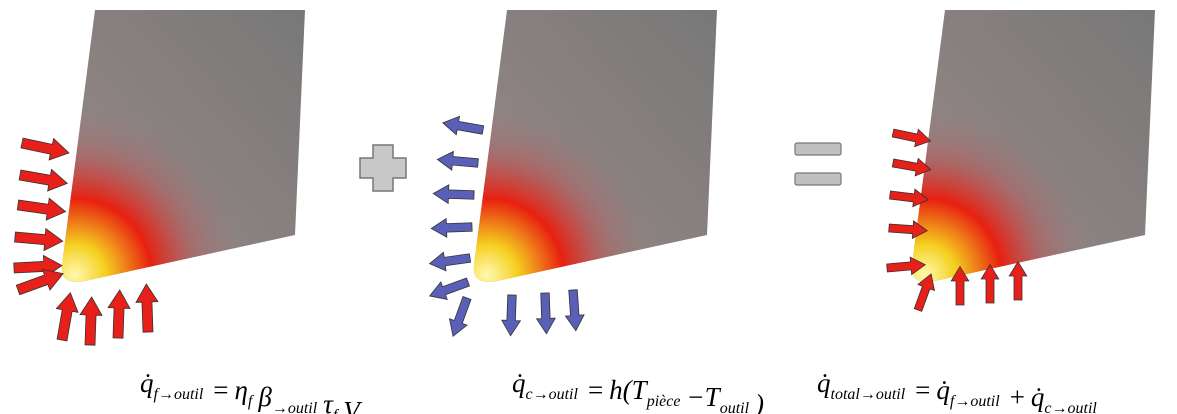  What do you see at coordinates (295, 407) in the screenshot?
I see `formula-subscript: →outil` at bounding box center [295, 407].